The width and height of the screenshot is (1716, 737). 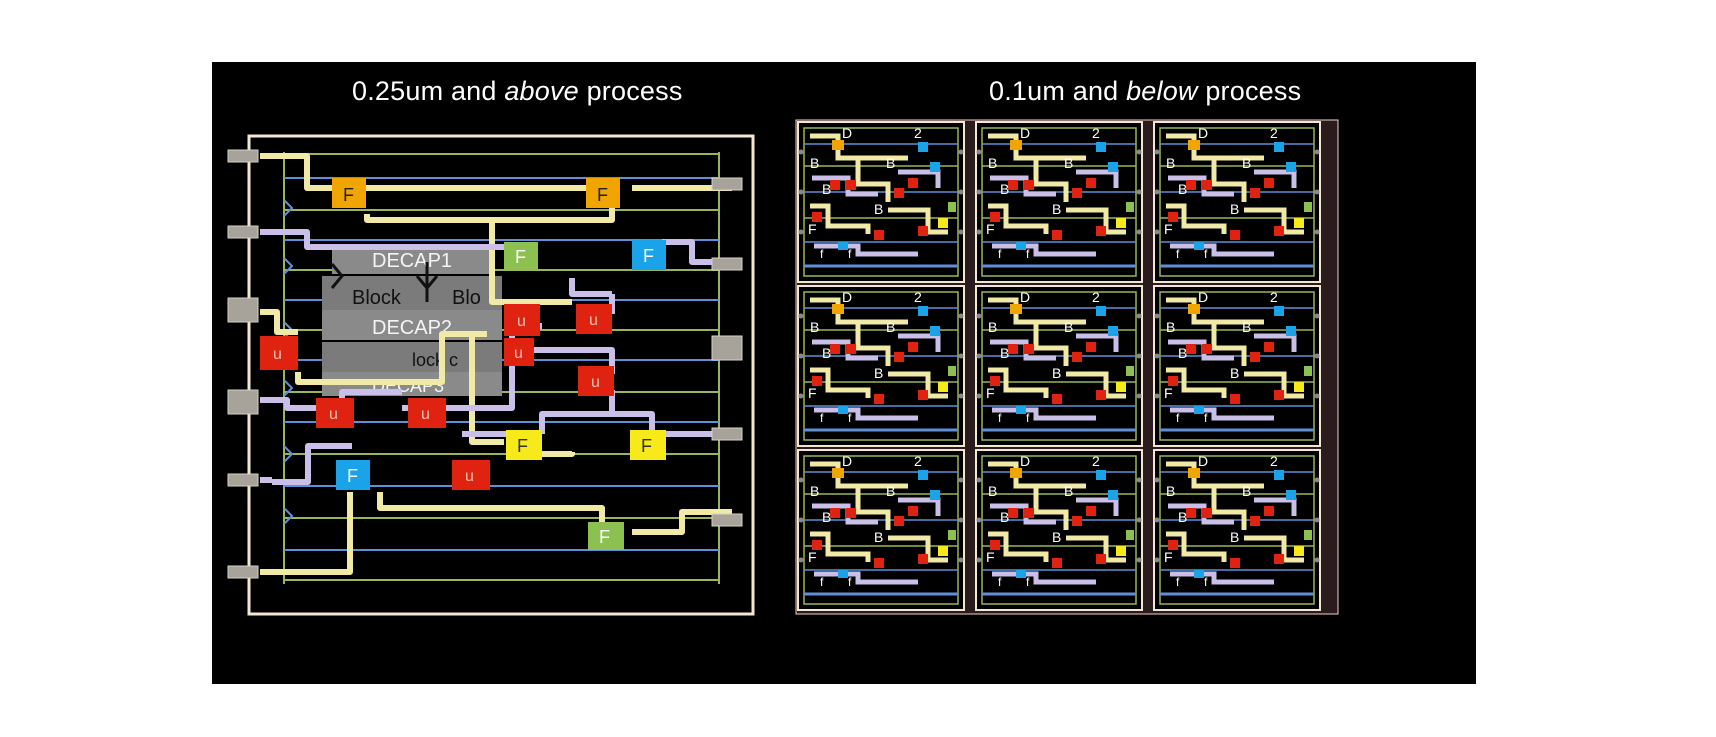 I want to click on left-title-tail: process, so click(x=630, y=91).